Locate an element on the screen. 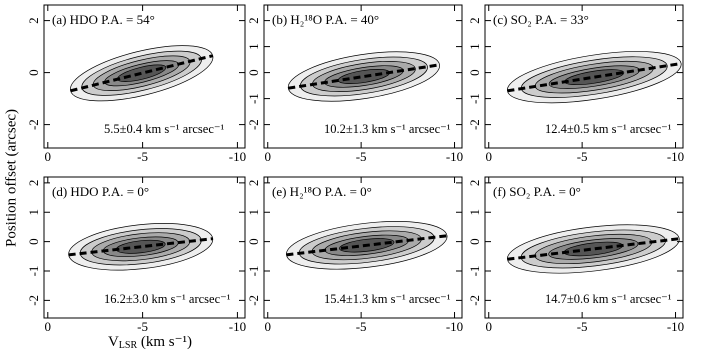  fit-annotation: 15.4±1.3 km s⁻¹ arcsec⁻¹ is located at coordinates (387, 299).